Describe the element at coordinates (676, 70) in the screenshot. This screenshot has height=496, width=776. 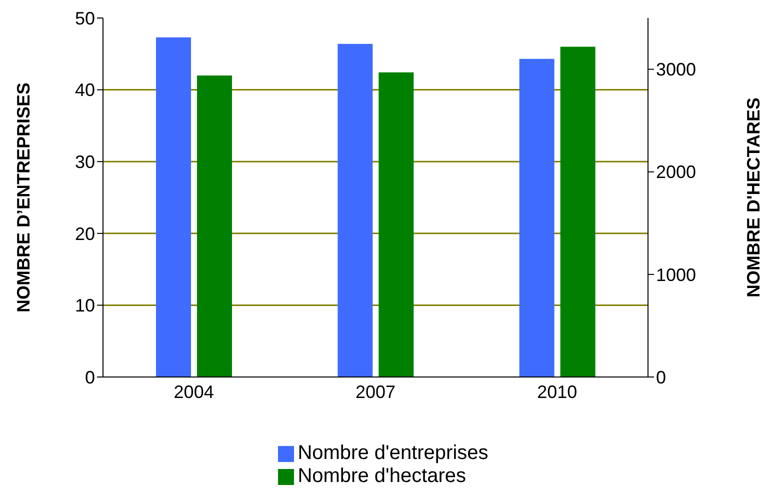
I see `y2-tick-label: 3000` at that location.